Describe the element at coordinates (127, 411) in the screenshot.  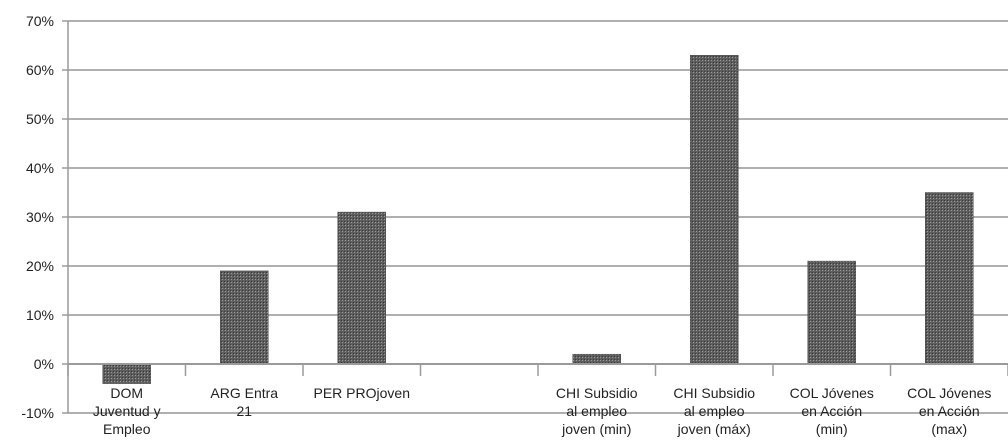
I see `x-category-label: Juventud y` at that location.